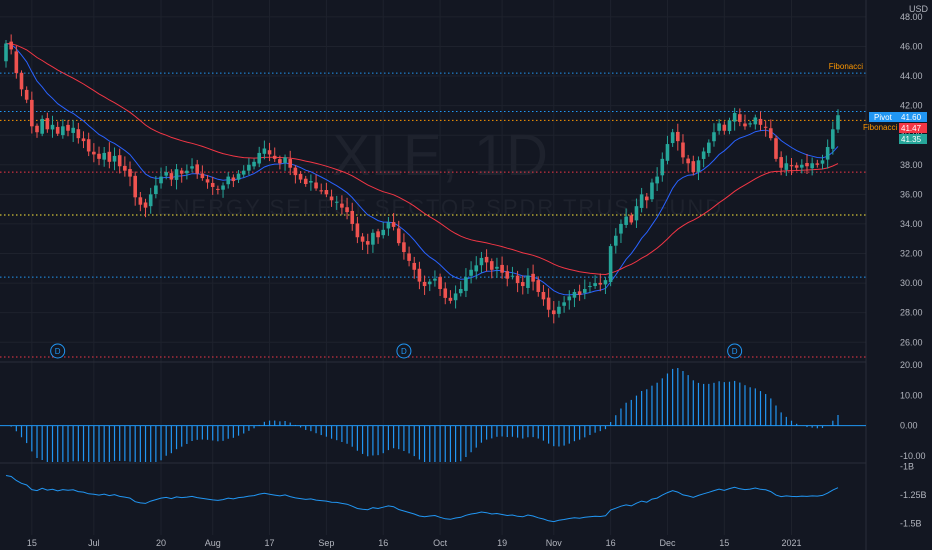  I want to click on watermark-description: ENERGY SELECT SECTOR SPDR TRUST FUND, so click(440, 207).